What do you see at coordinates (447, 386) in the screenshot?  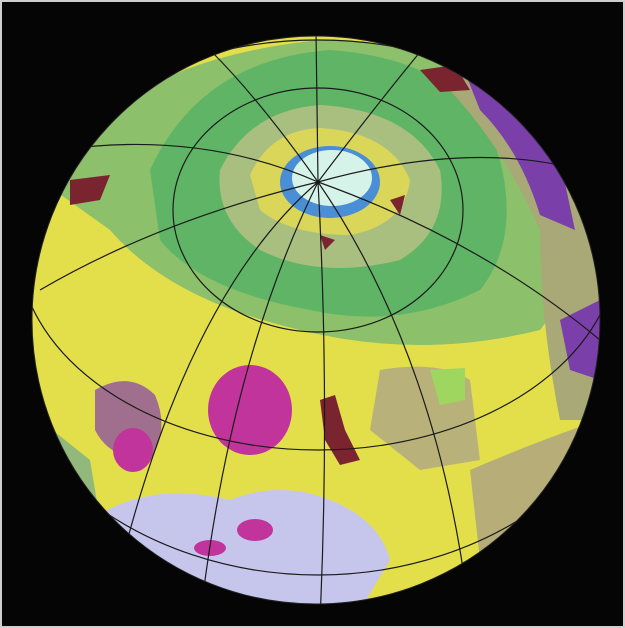 I see `light-green-unit` at bounding box center [447, 386].